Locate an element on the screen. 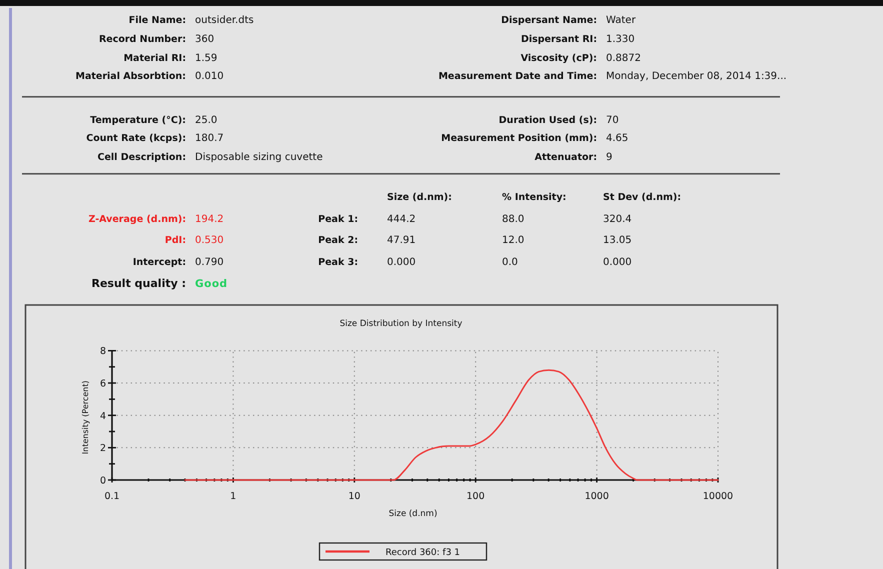 The image size is (883, 569). text: Duration Used (s): 70 is located at coordinates (558, 120).